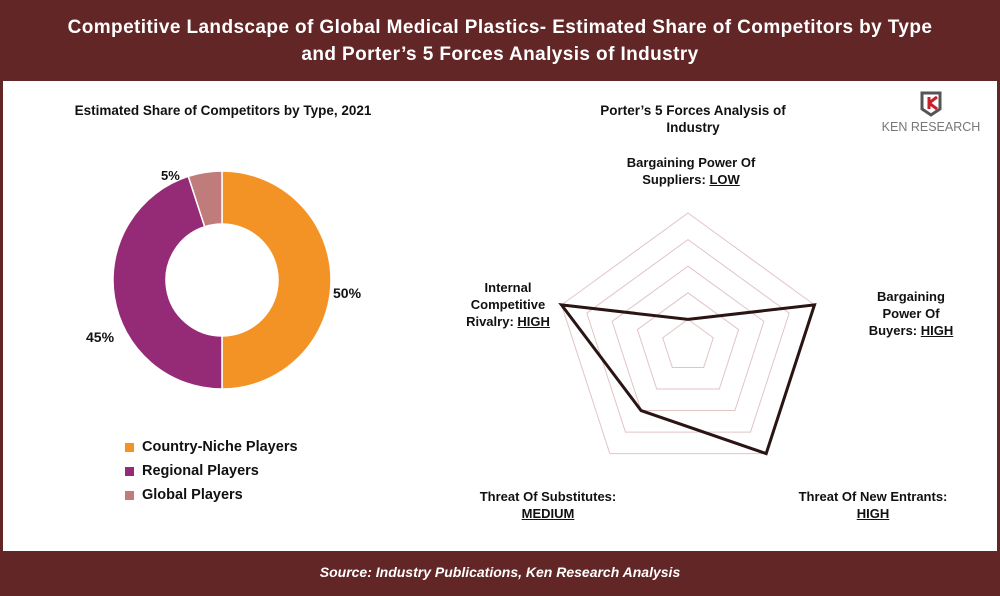 This screenshot has height=596, width=1000. Describe the element at coordinates (347, 293) in the screenshot. I see `label-country-niche: 50%` at that location.